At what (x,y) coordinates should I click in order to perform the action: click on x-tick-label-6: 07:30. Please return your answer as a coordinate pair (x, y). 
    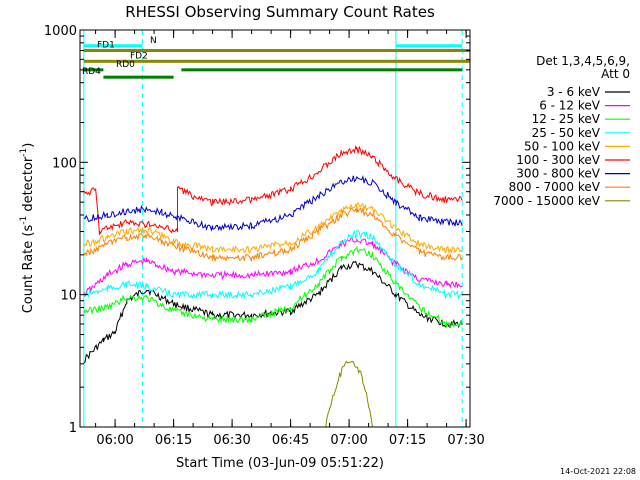
    Looking at the image, I should click on (465, 440).